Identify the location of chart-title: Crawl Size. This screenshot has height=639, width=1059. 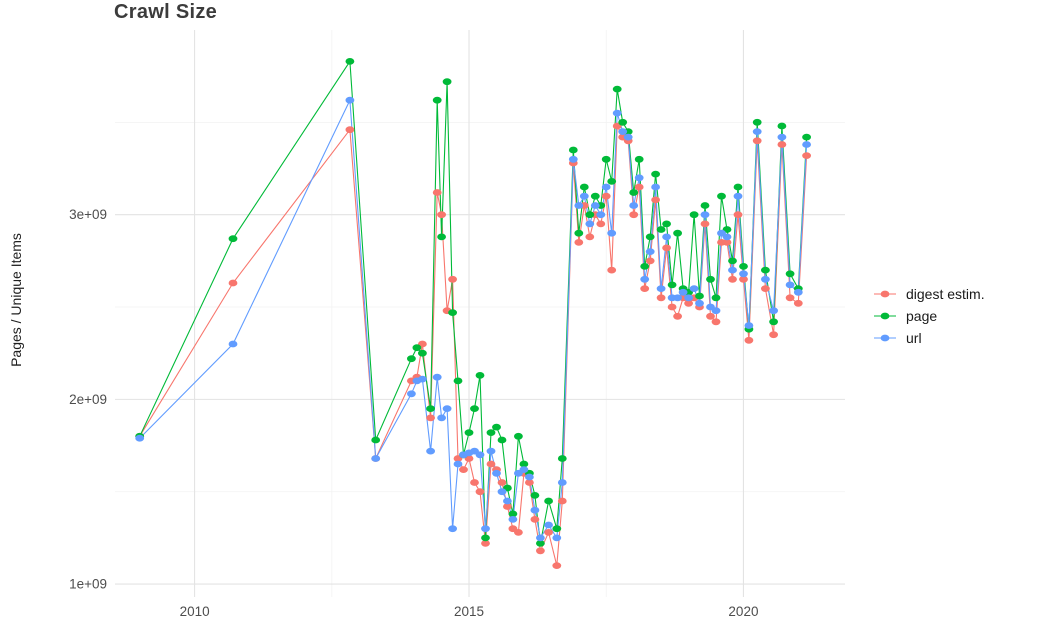
(166, 12).